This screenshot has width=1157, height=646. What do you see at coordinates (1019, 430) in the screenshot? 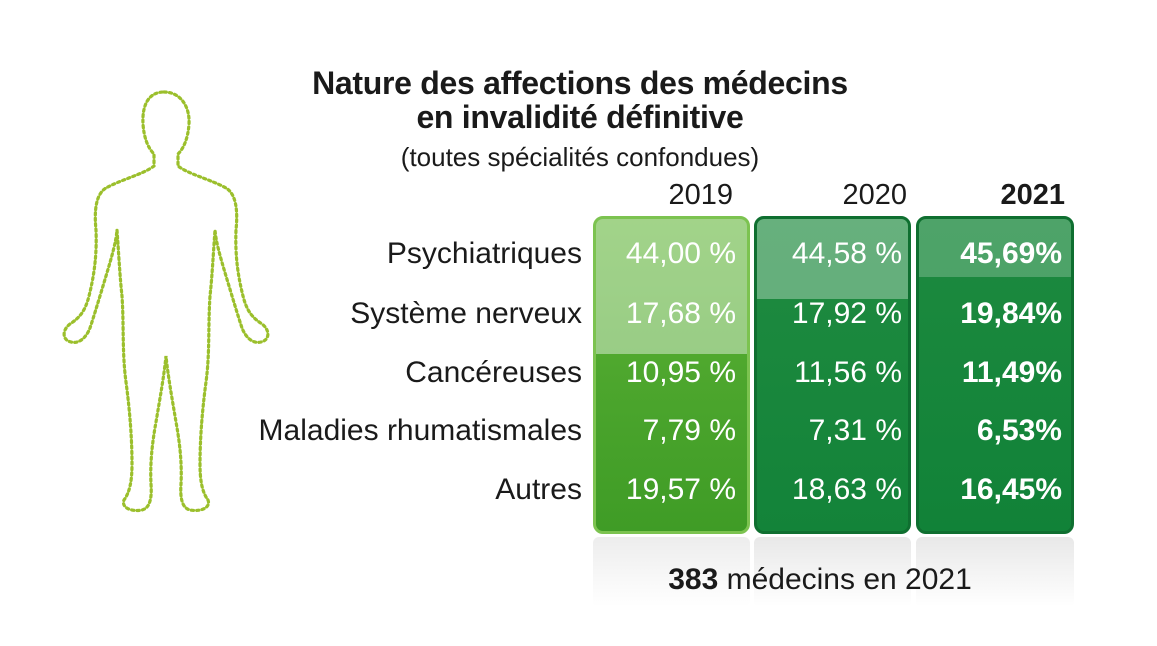
I see `value-cell-2021: 6,53%` at bounding box center [1019, 430].